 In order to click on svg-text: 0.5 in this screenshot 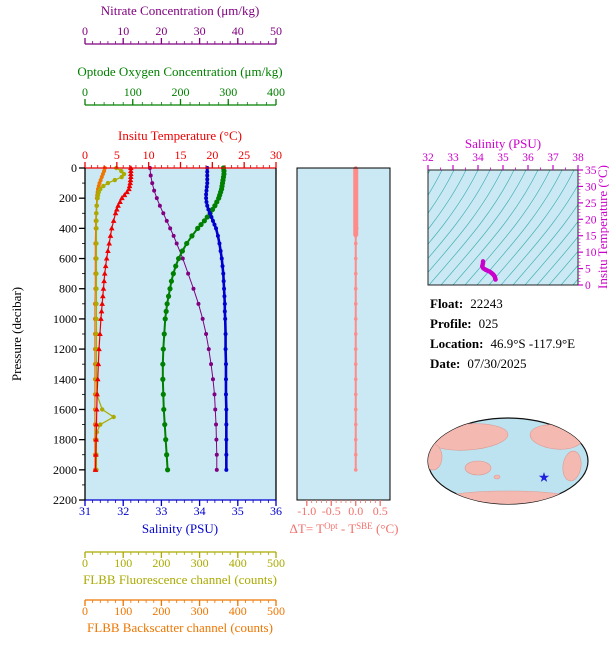, I will do `click(380, 511)`.